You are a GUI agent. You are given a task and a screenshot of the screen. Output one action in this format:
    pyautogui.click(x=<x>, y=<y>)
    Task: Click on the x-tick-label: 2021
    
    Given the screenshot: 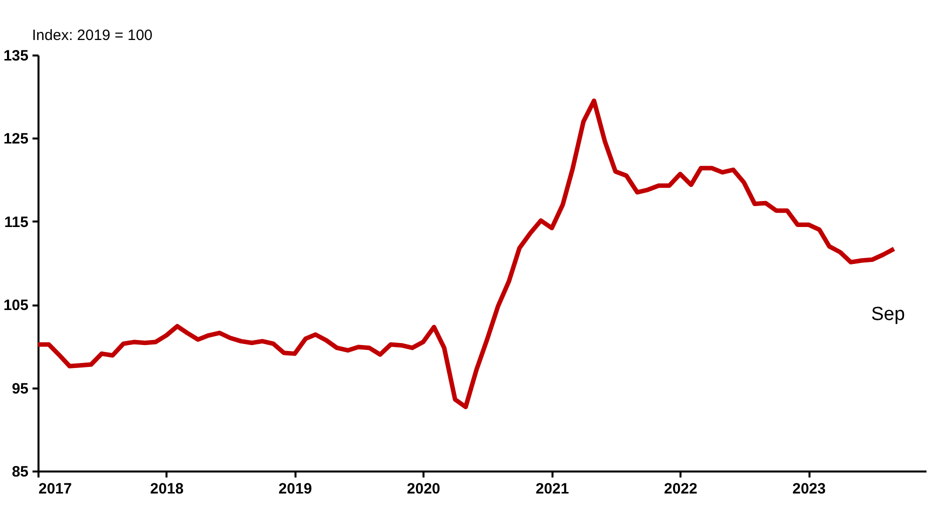 What is the action you would take?
    pyautogui.click(x=552, y=489)
    